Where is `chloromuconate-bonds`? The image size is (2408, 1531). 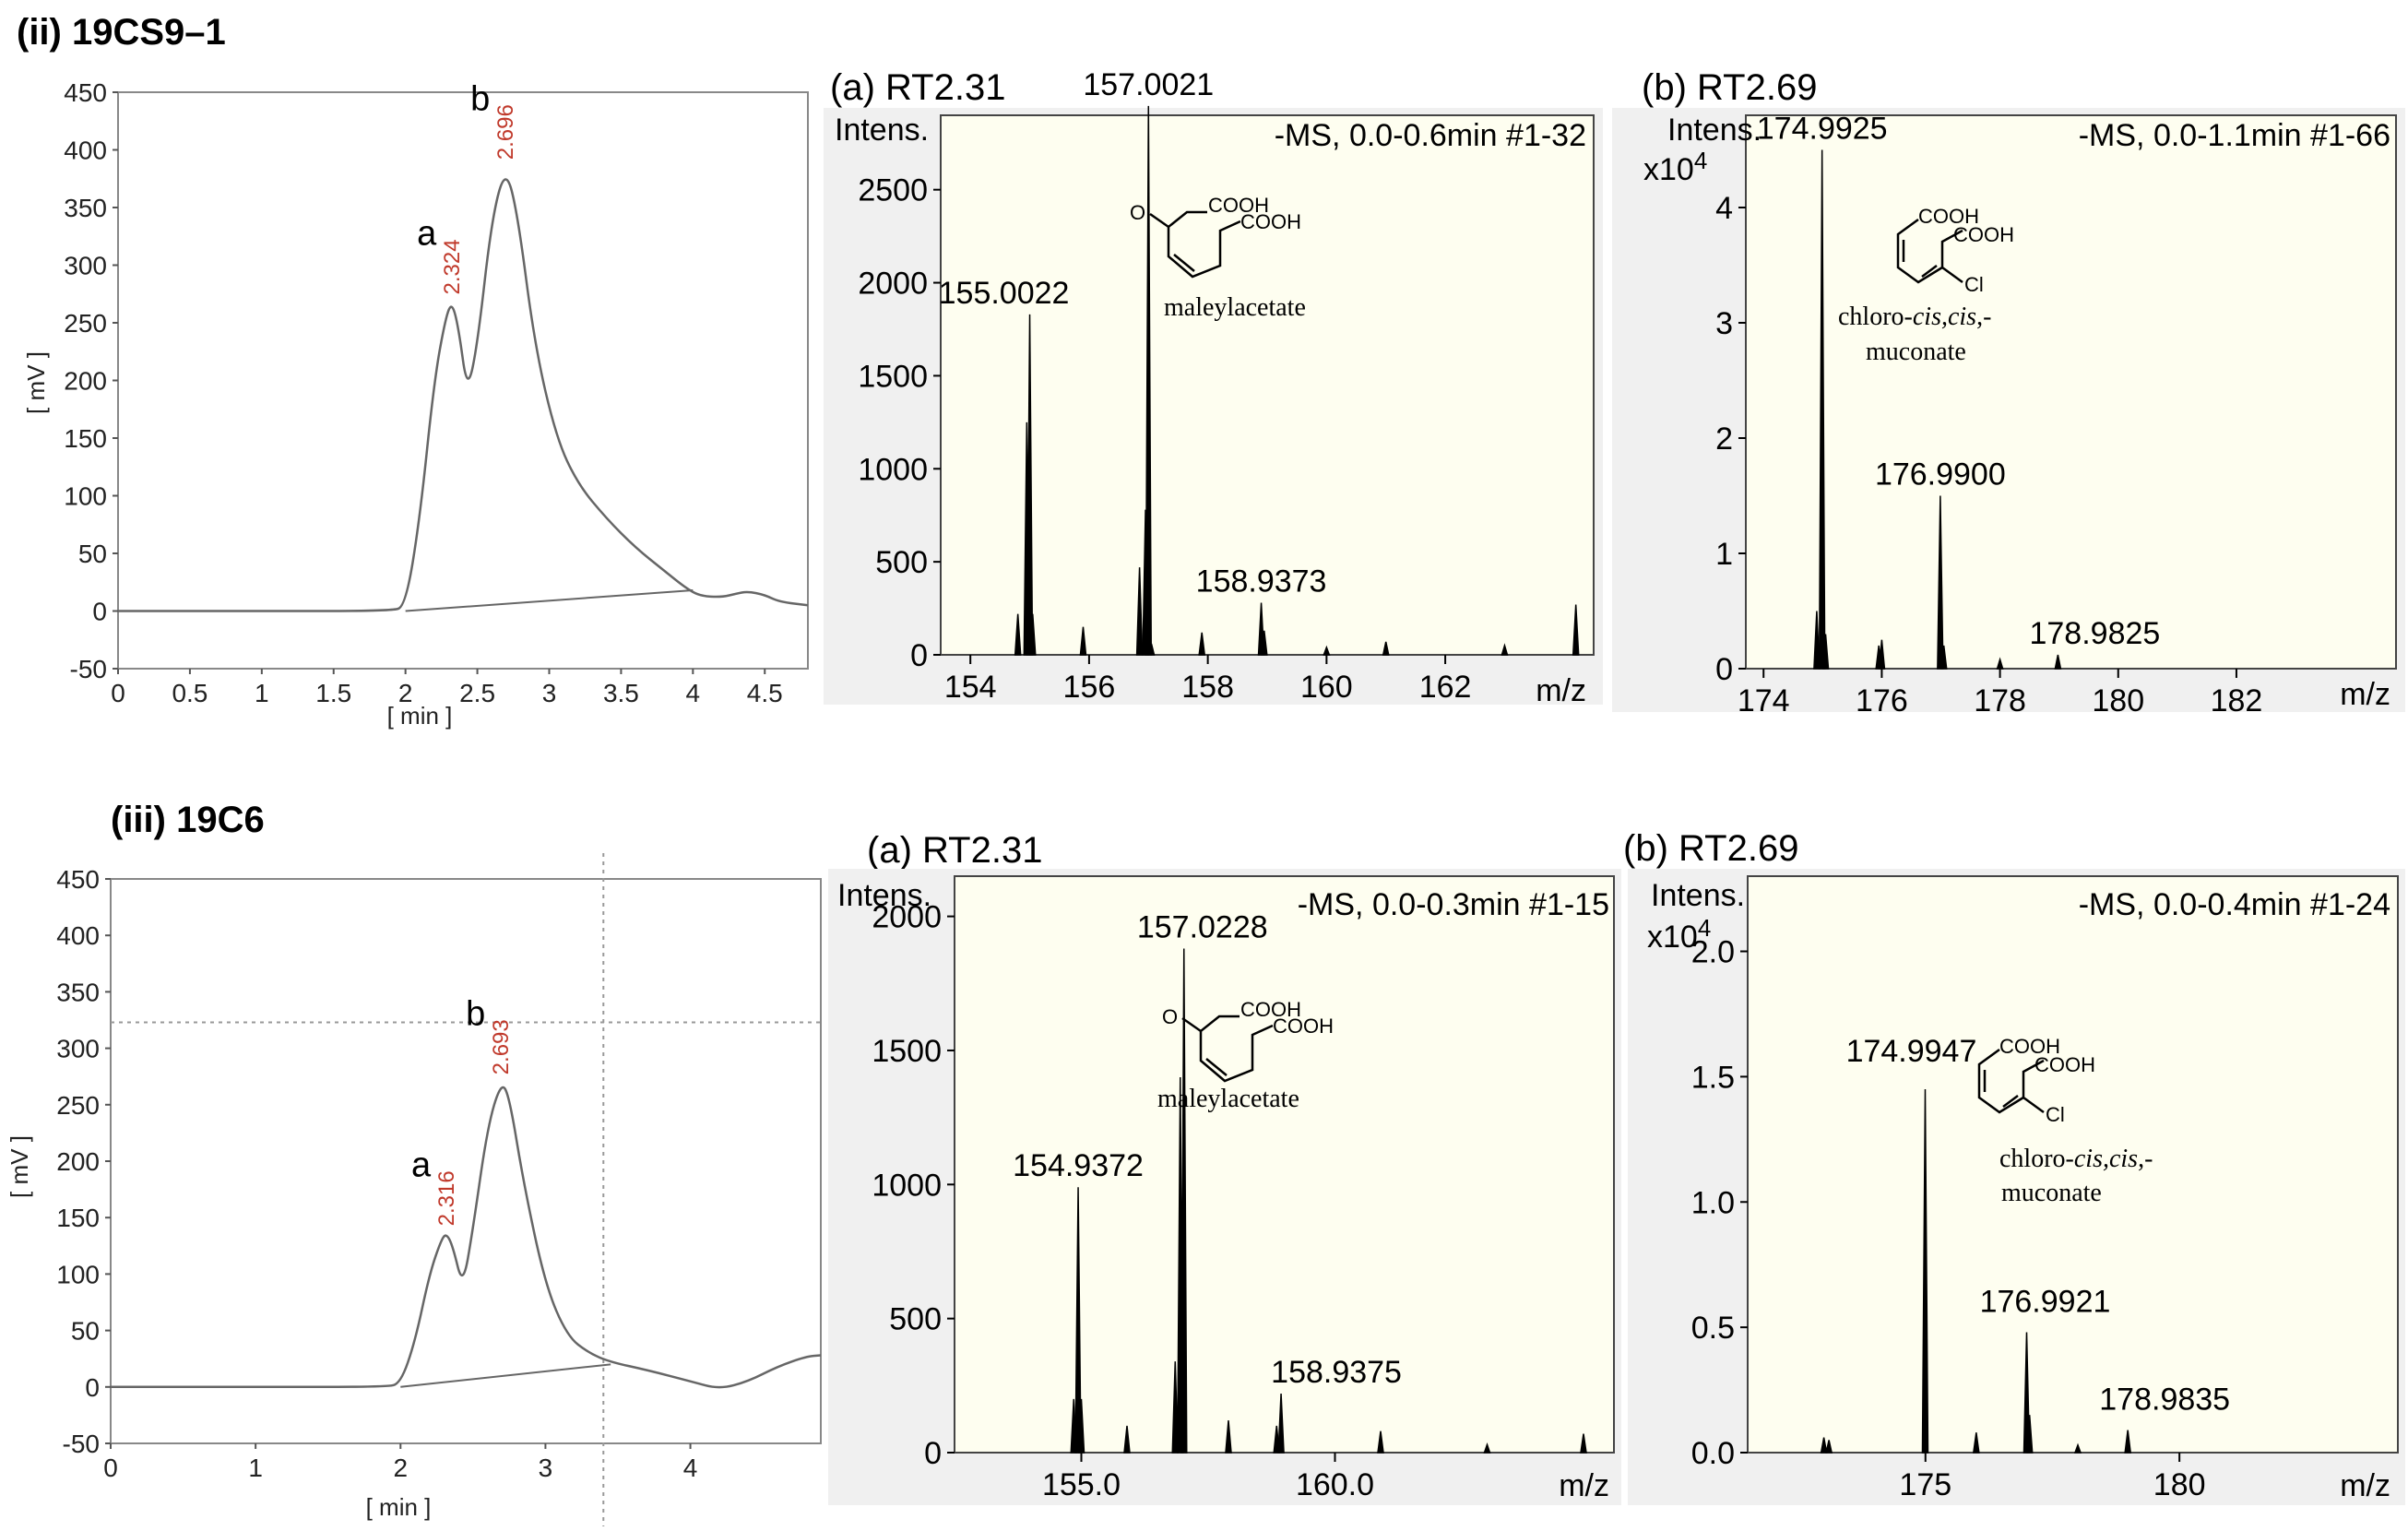
chloromuconate-bonds is located at coordinates (2011, 1081).